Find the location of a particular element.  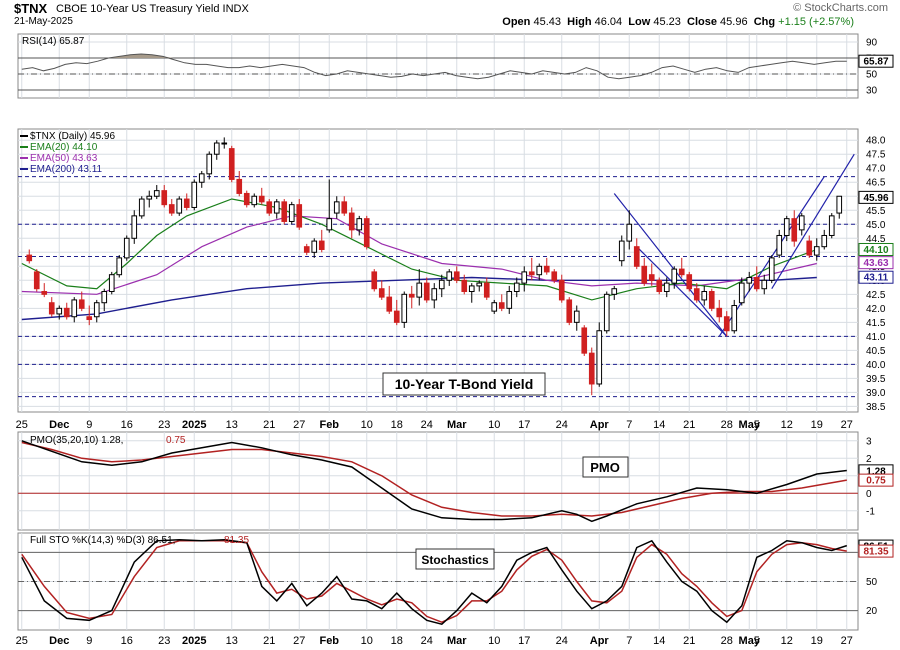

sto-tag-box is located at coordinates (876, 551).